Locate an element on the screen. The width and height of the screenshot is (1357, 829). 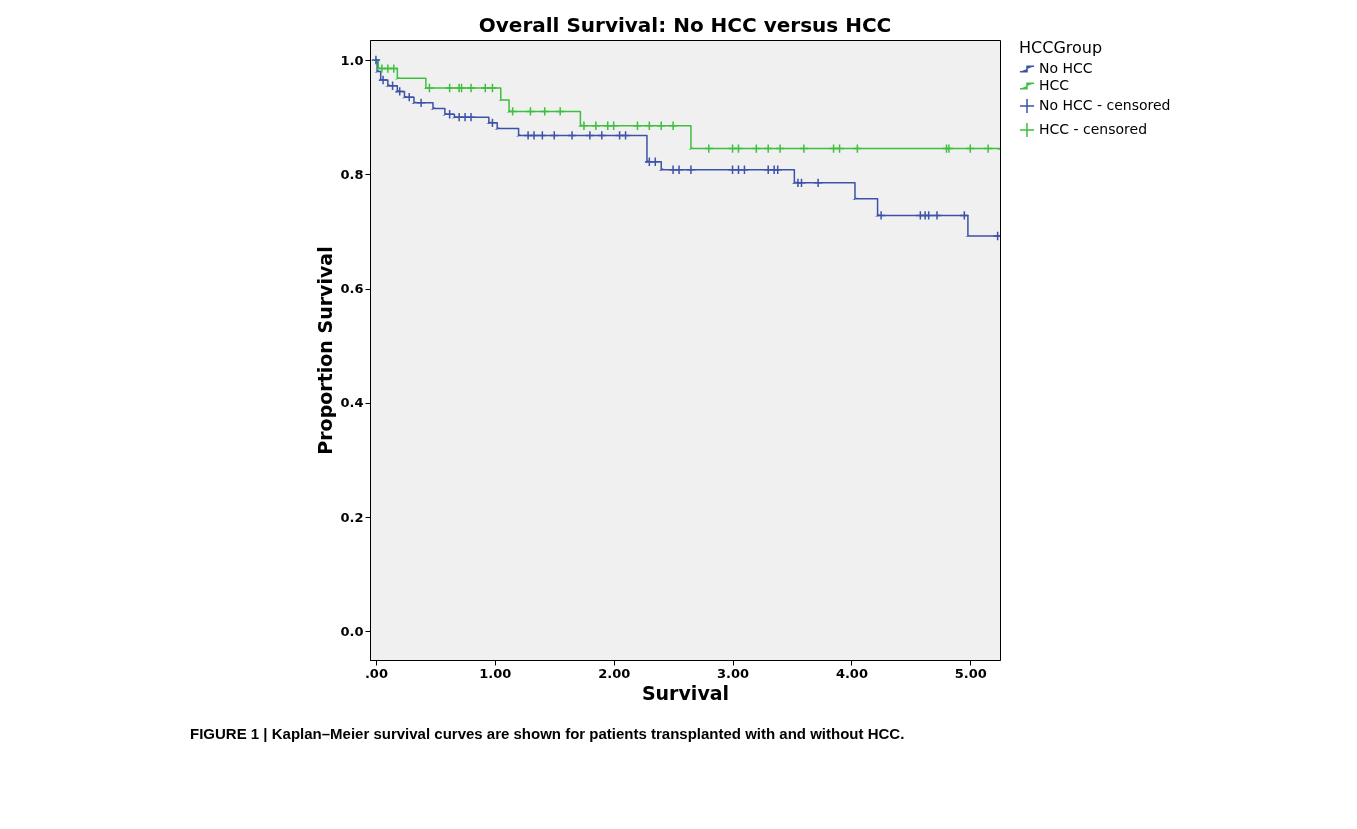
legend-title: HCCGroup is located at coordinates (1061, 47).